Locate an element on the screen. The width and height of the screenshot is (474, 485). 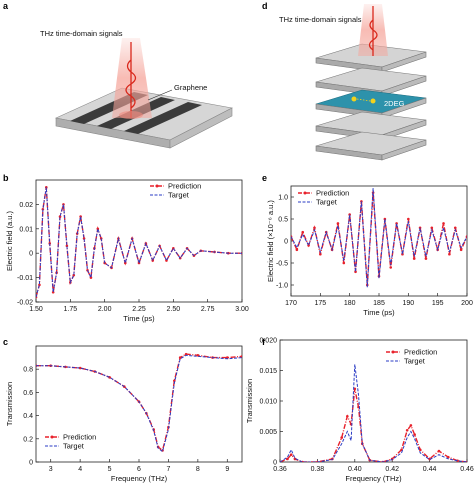
x-tick-label: 0.42 is located at coordinates (392, 469).